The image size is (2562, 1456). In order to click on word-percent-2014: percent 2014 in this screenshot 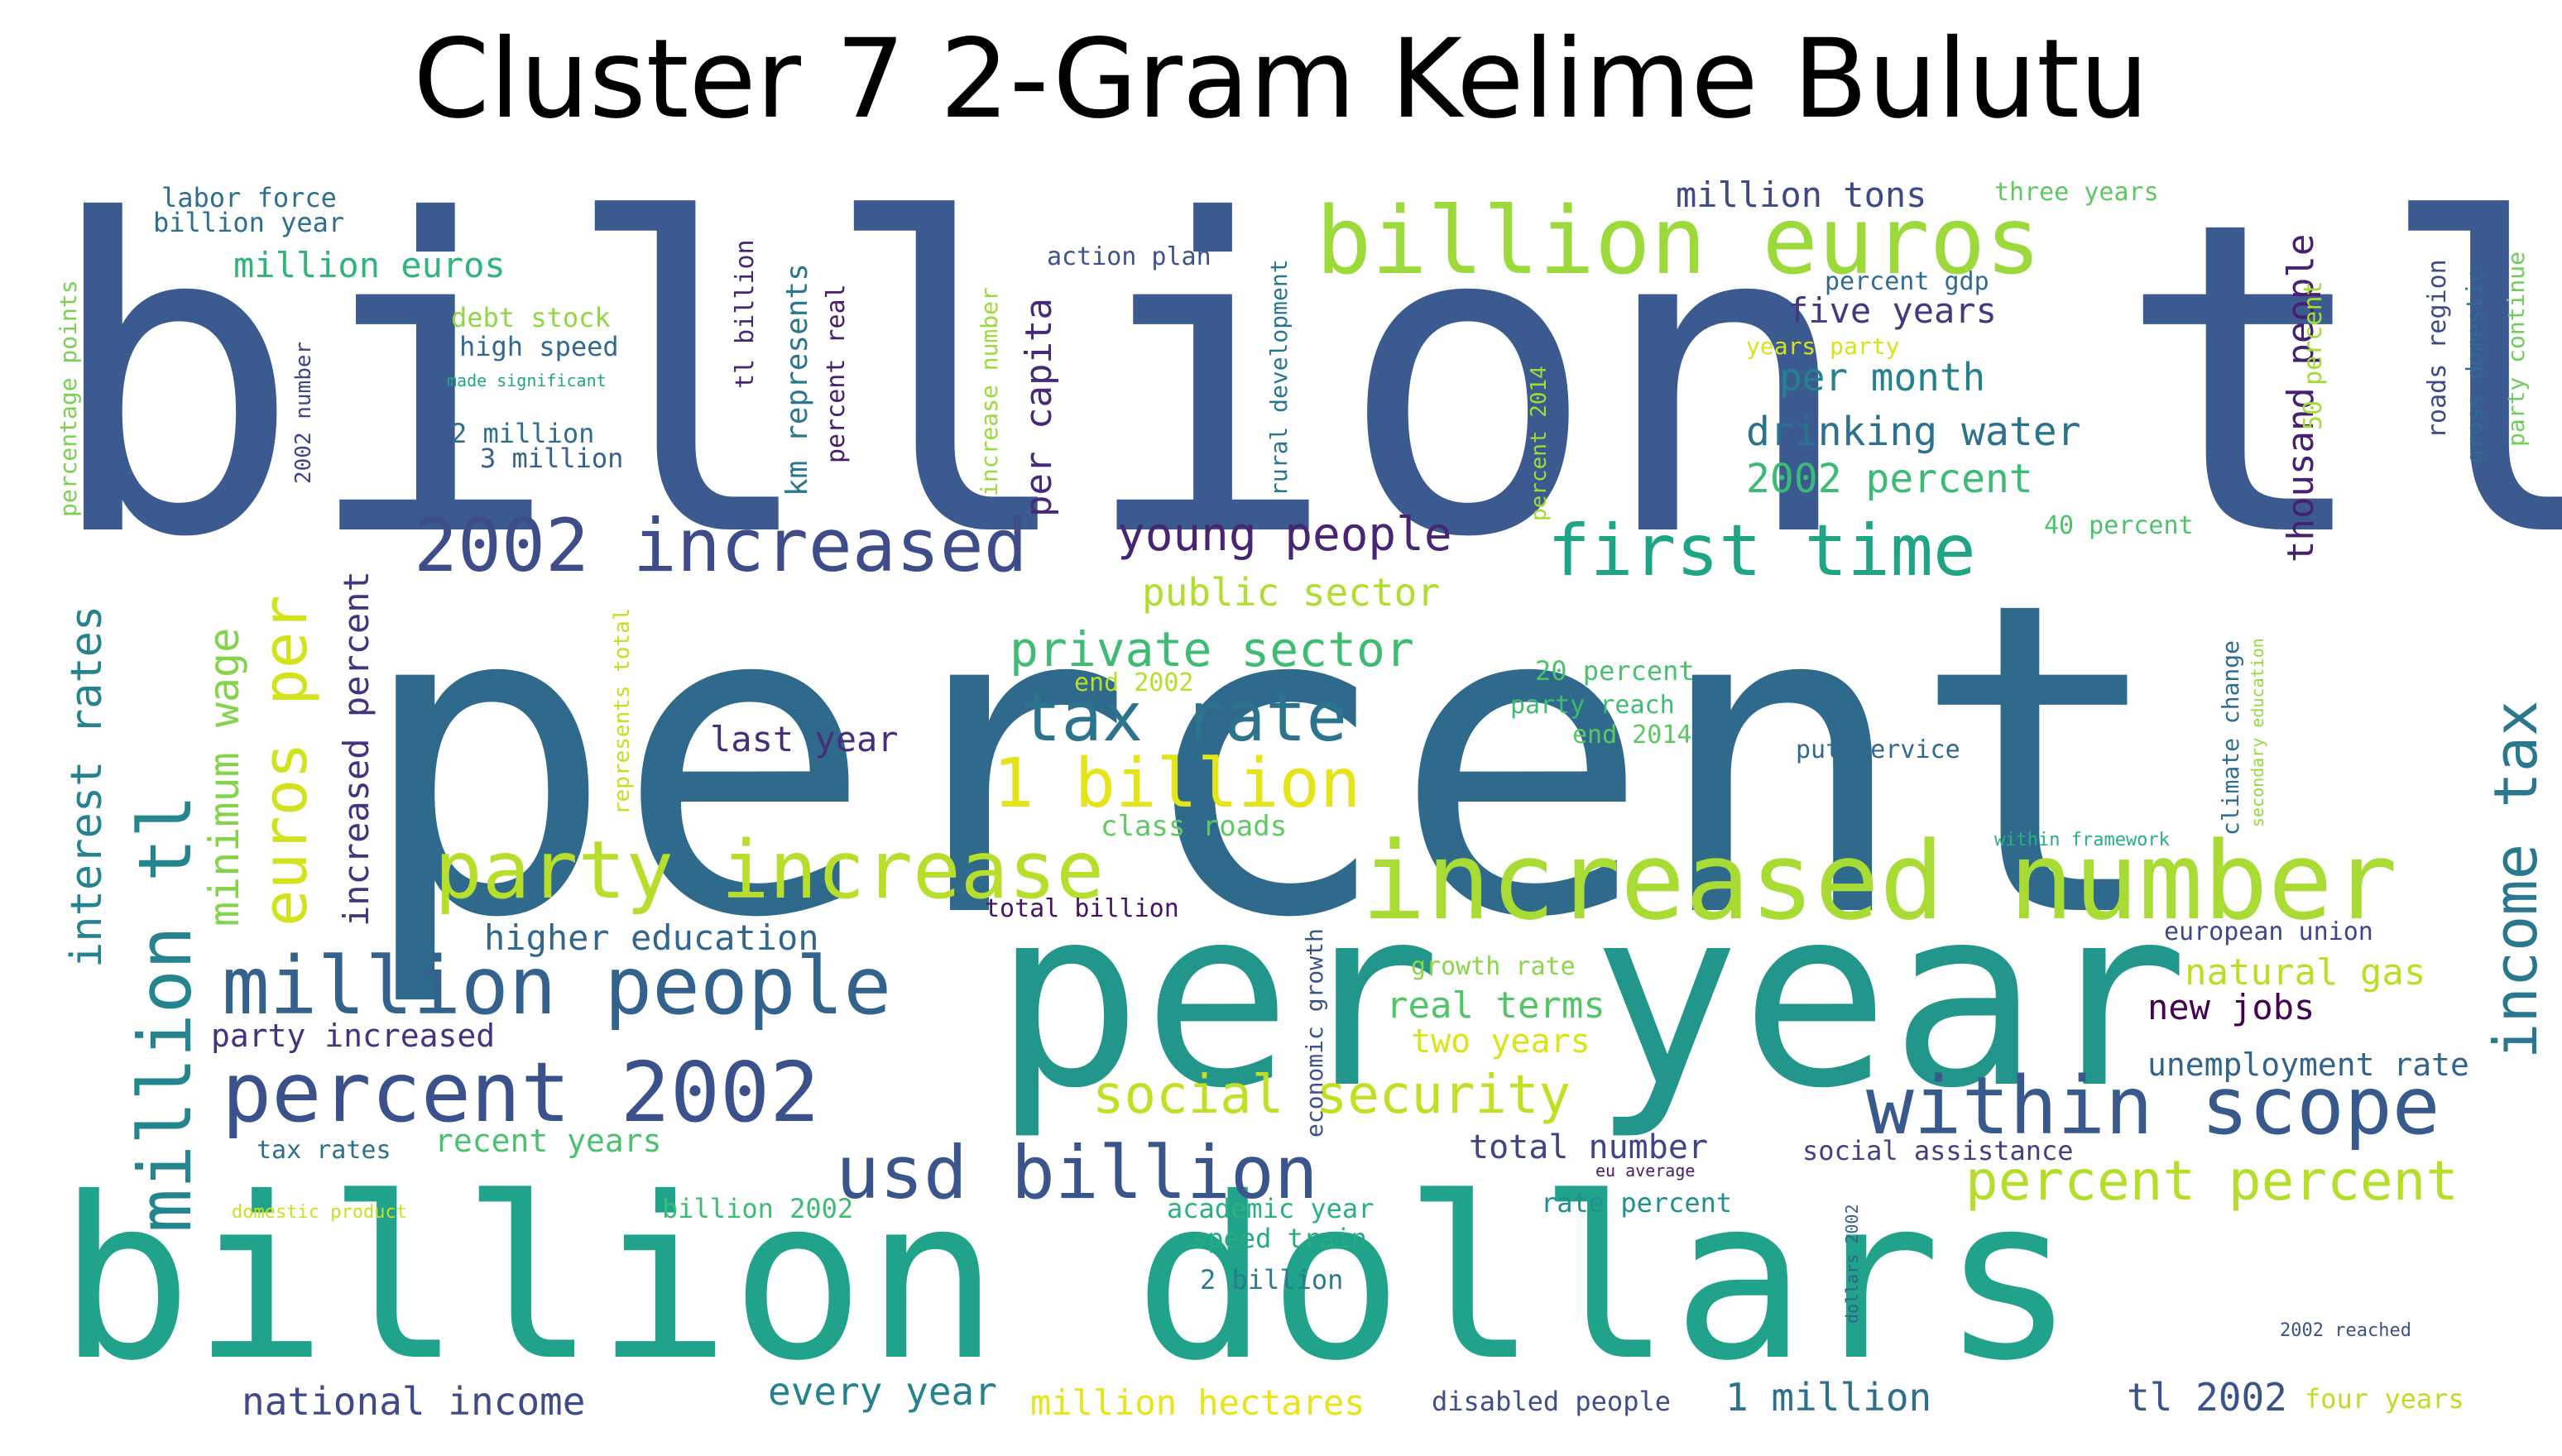, I will do `click(1539, 443)`.